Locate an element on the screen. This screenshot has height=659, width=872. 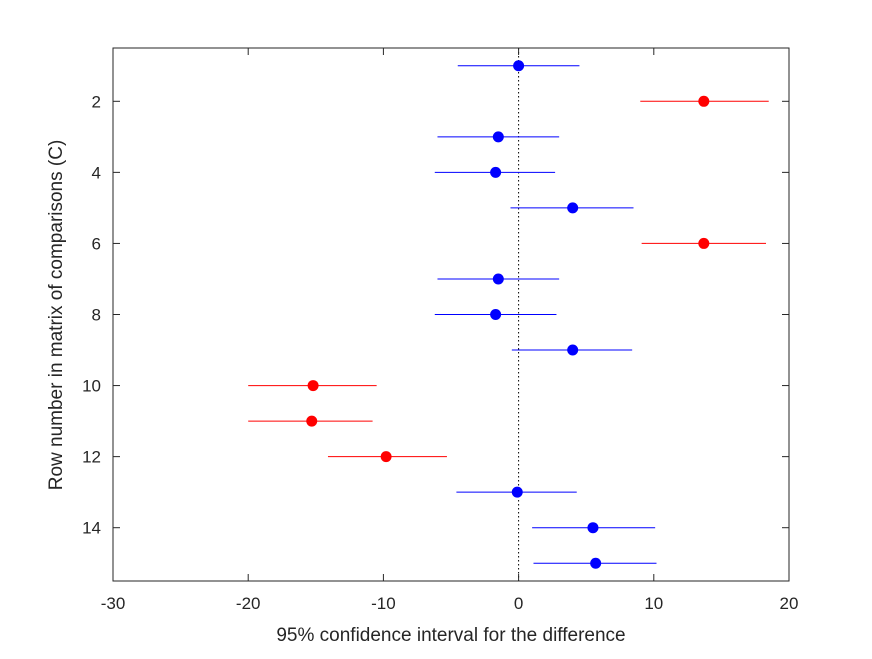
y-axis-label: Row number in matrix of comparisons (C) is located at coordinates (56, 315).